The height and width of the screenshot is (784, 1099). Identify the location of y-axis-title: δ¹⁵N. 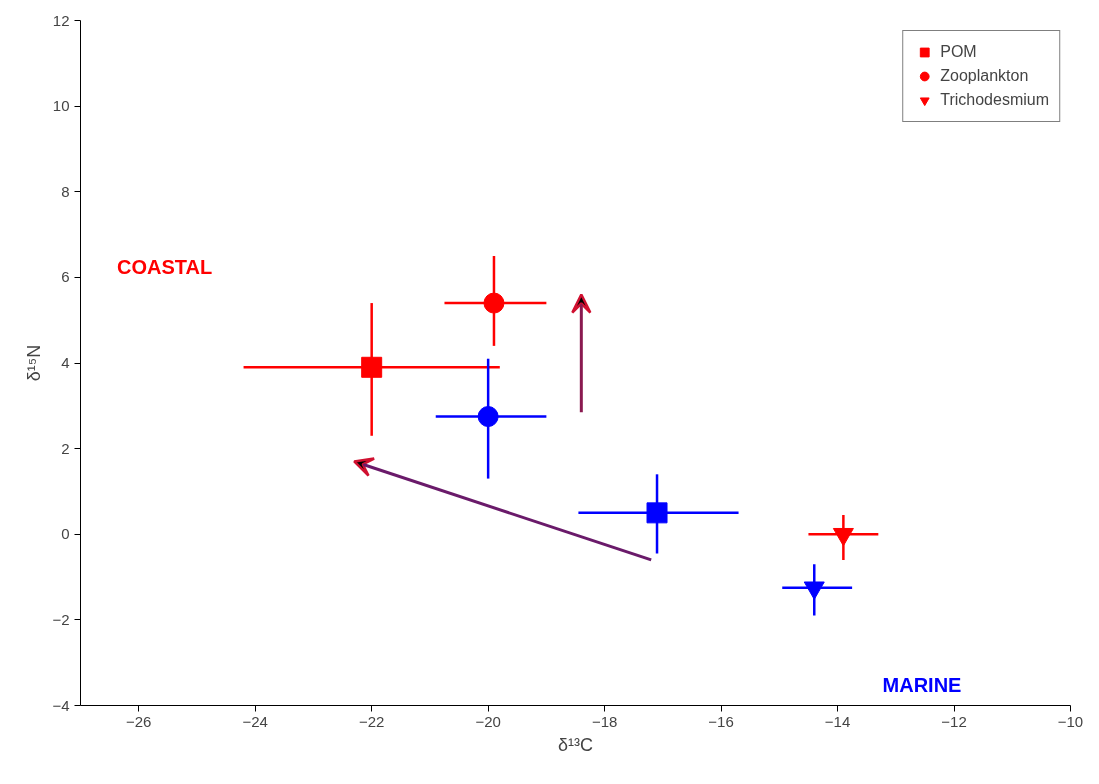
(34, 363).